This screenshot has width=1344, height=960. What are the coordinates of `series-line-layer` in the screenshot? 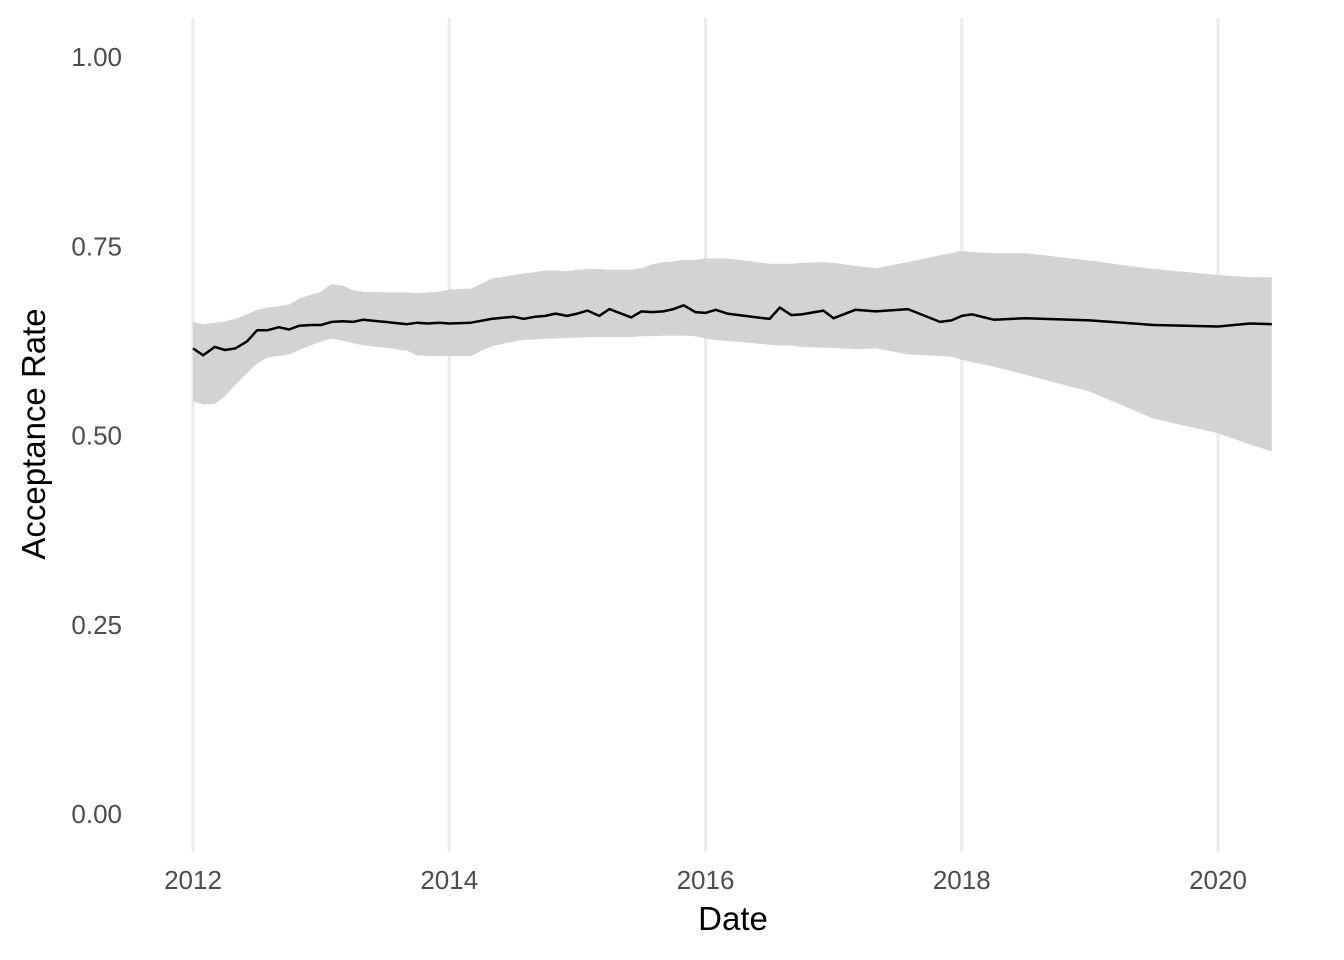 It's located at (732, 330).